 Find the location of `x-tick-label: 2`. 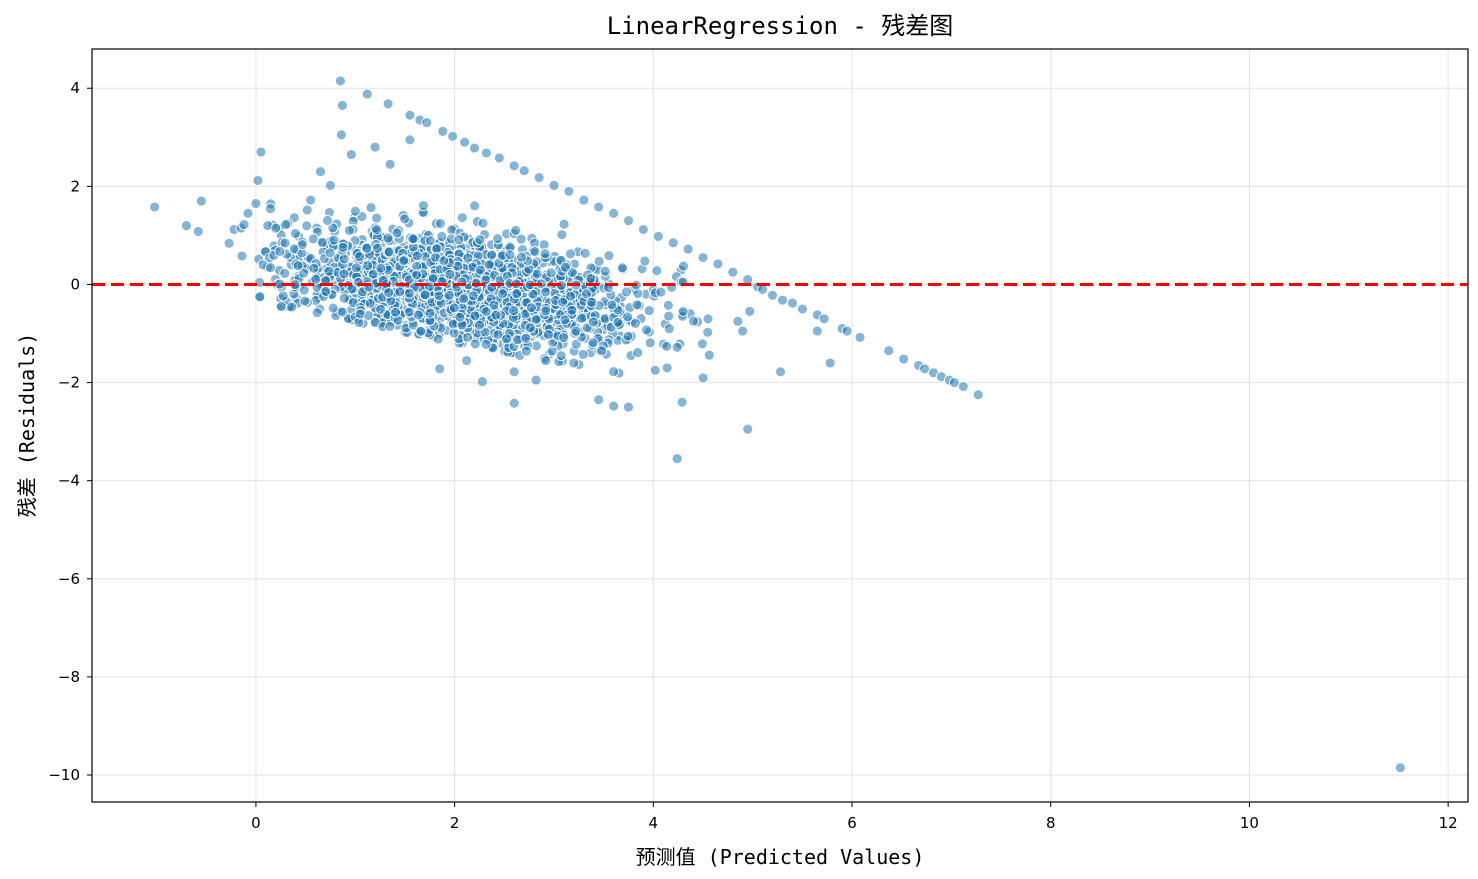

x-tick-label: 2 is located at coordinates (455, 823).